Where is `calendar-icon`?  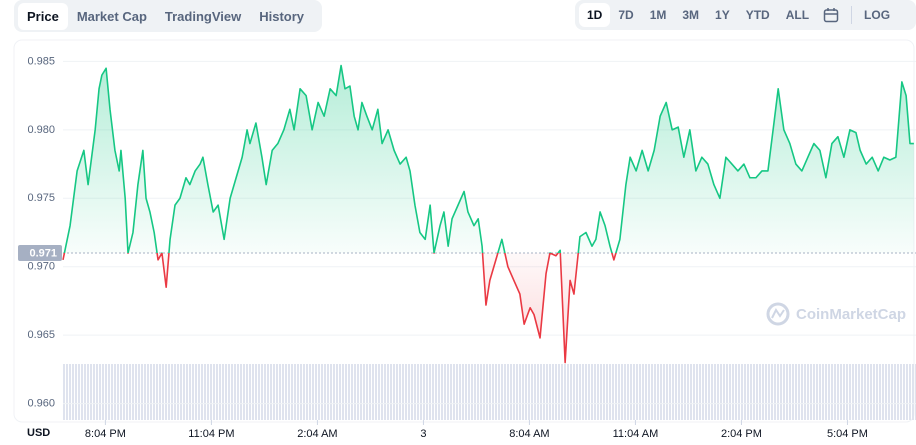
calendar-icon is located at coordinates (831, 15).